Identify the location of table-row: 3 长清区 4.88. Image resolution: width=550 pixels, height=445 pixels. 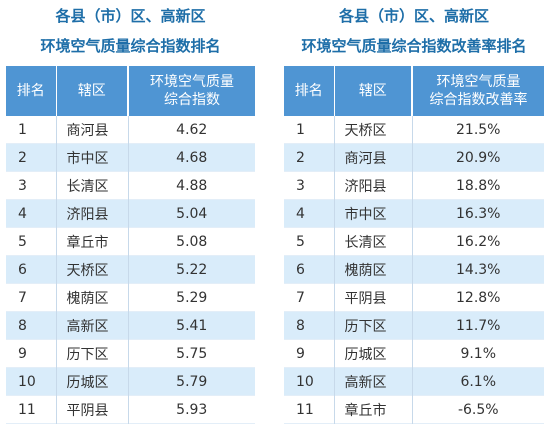
(130, 185).